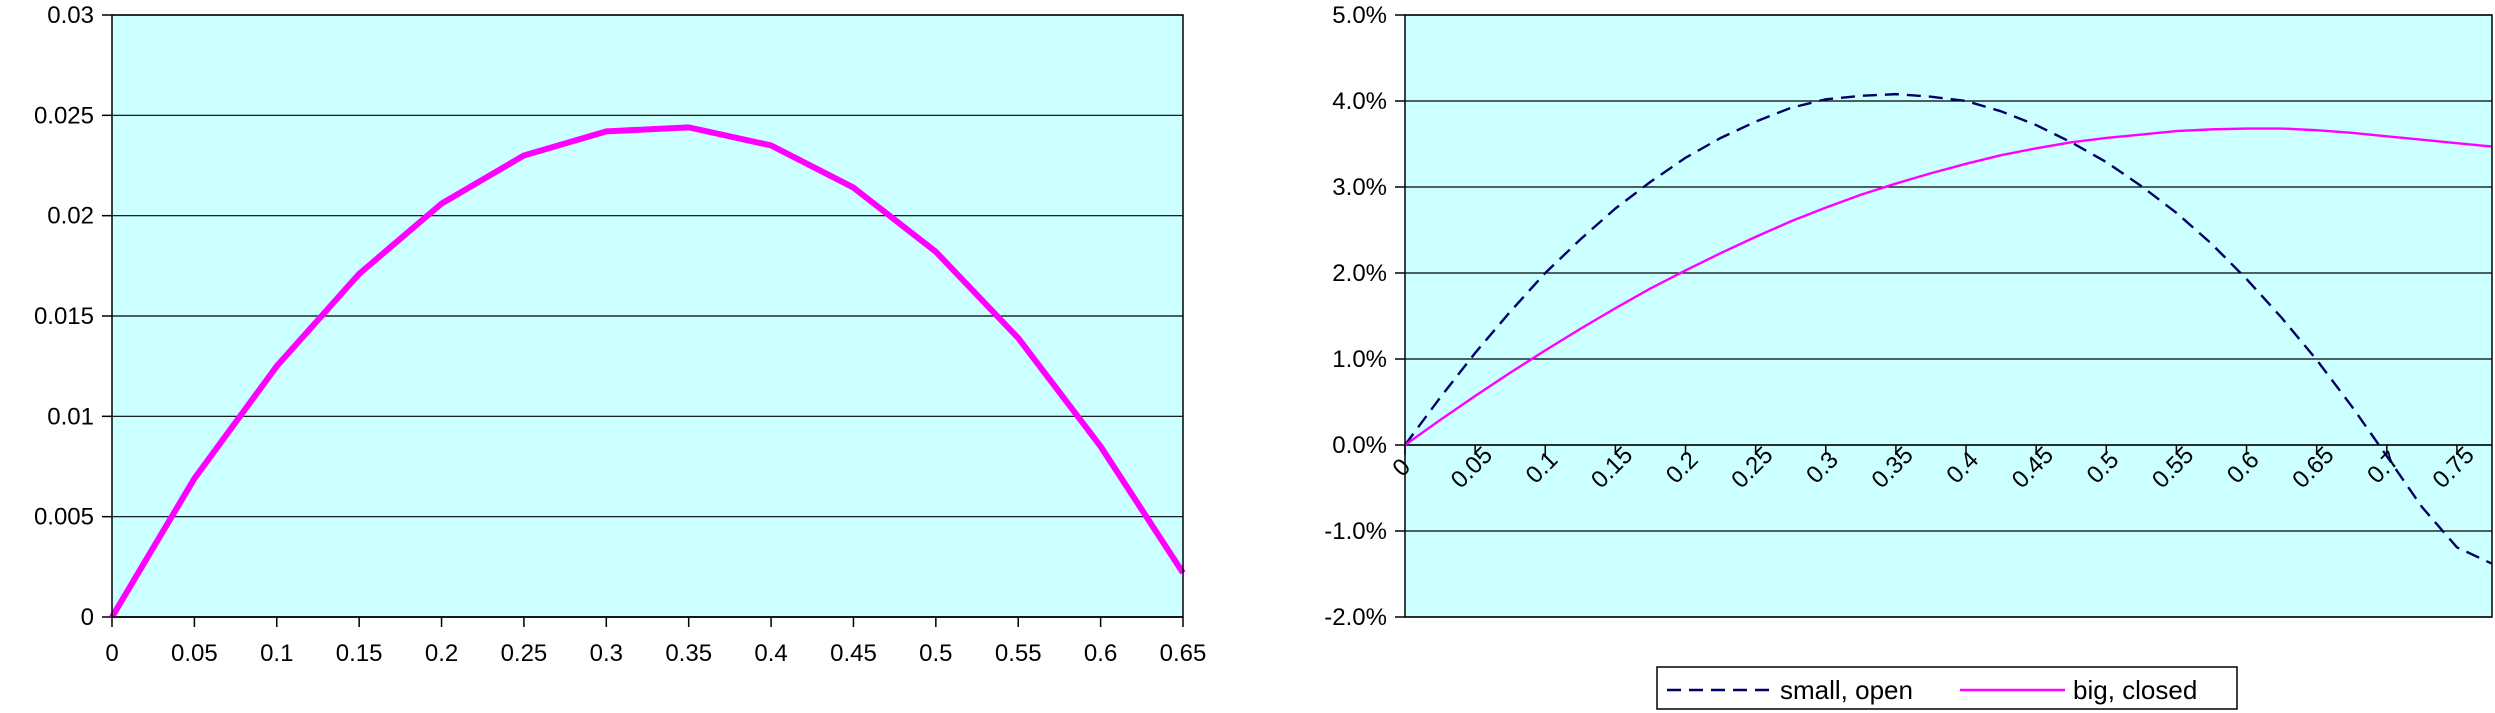 This screenshot has height=713, width=2495. Describe the element at coordinates (64, 115) in the screenshot. I see `y-tick-label: 0.025` at that location.